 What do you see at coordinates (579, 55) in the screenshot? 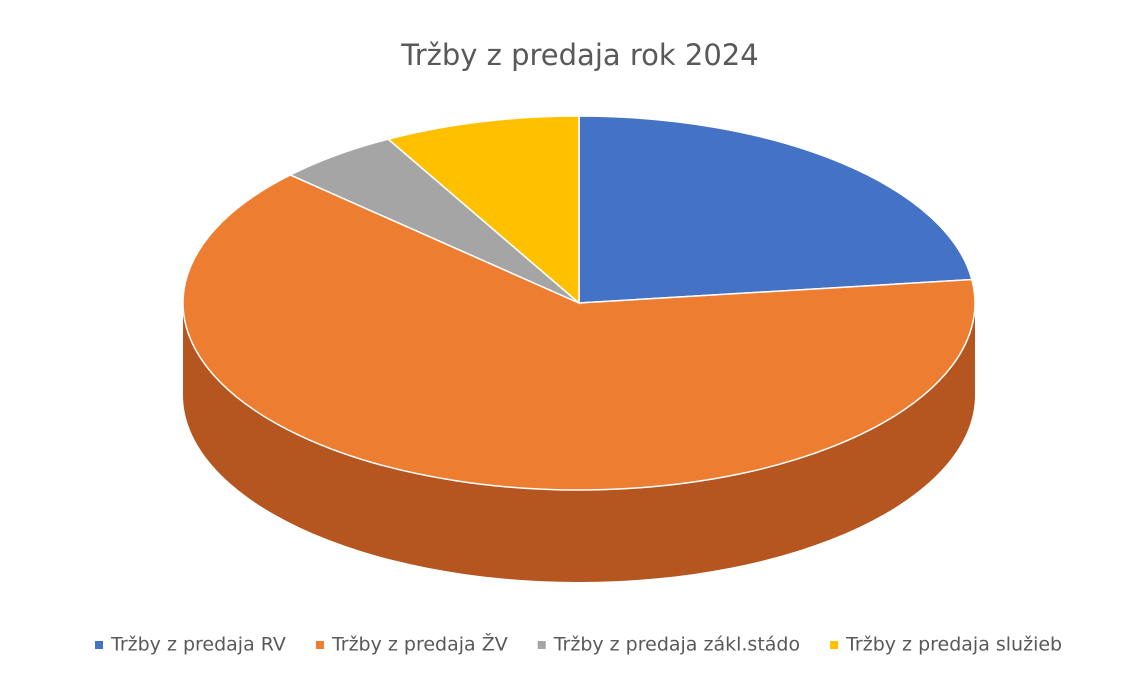
I see `chart-title: Tržby z predaja rok 2024` at bounding box center [579, 55].